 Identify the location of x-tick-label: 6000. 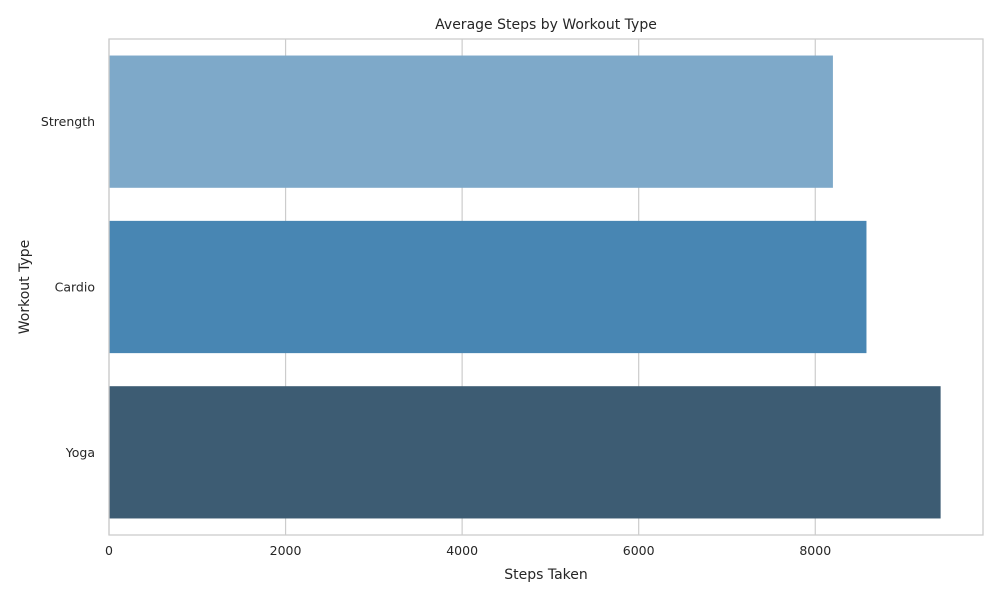
(639, 550).